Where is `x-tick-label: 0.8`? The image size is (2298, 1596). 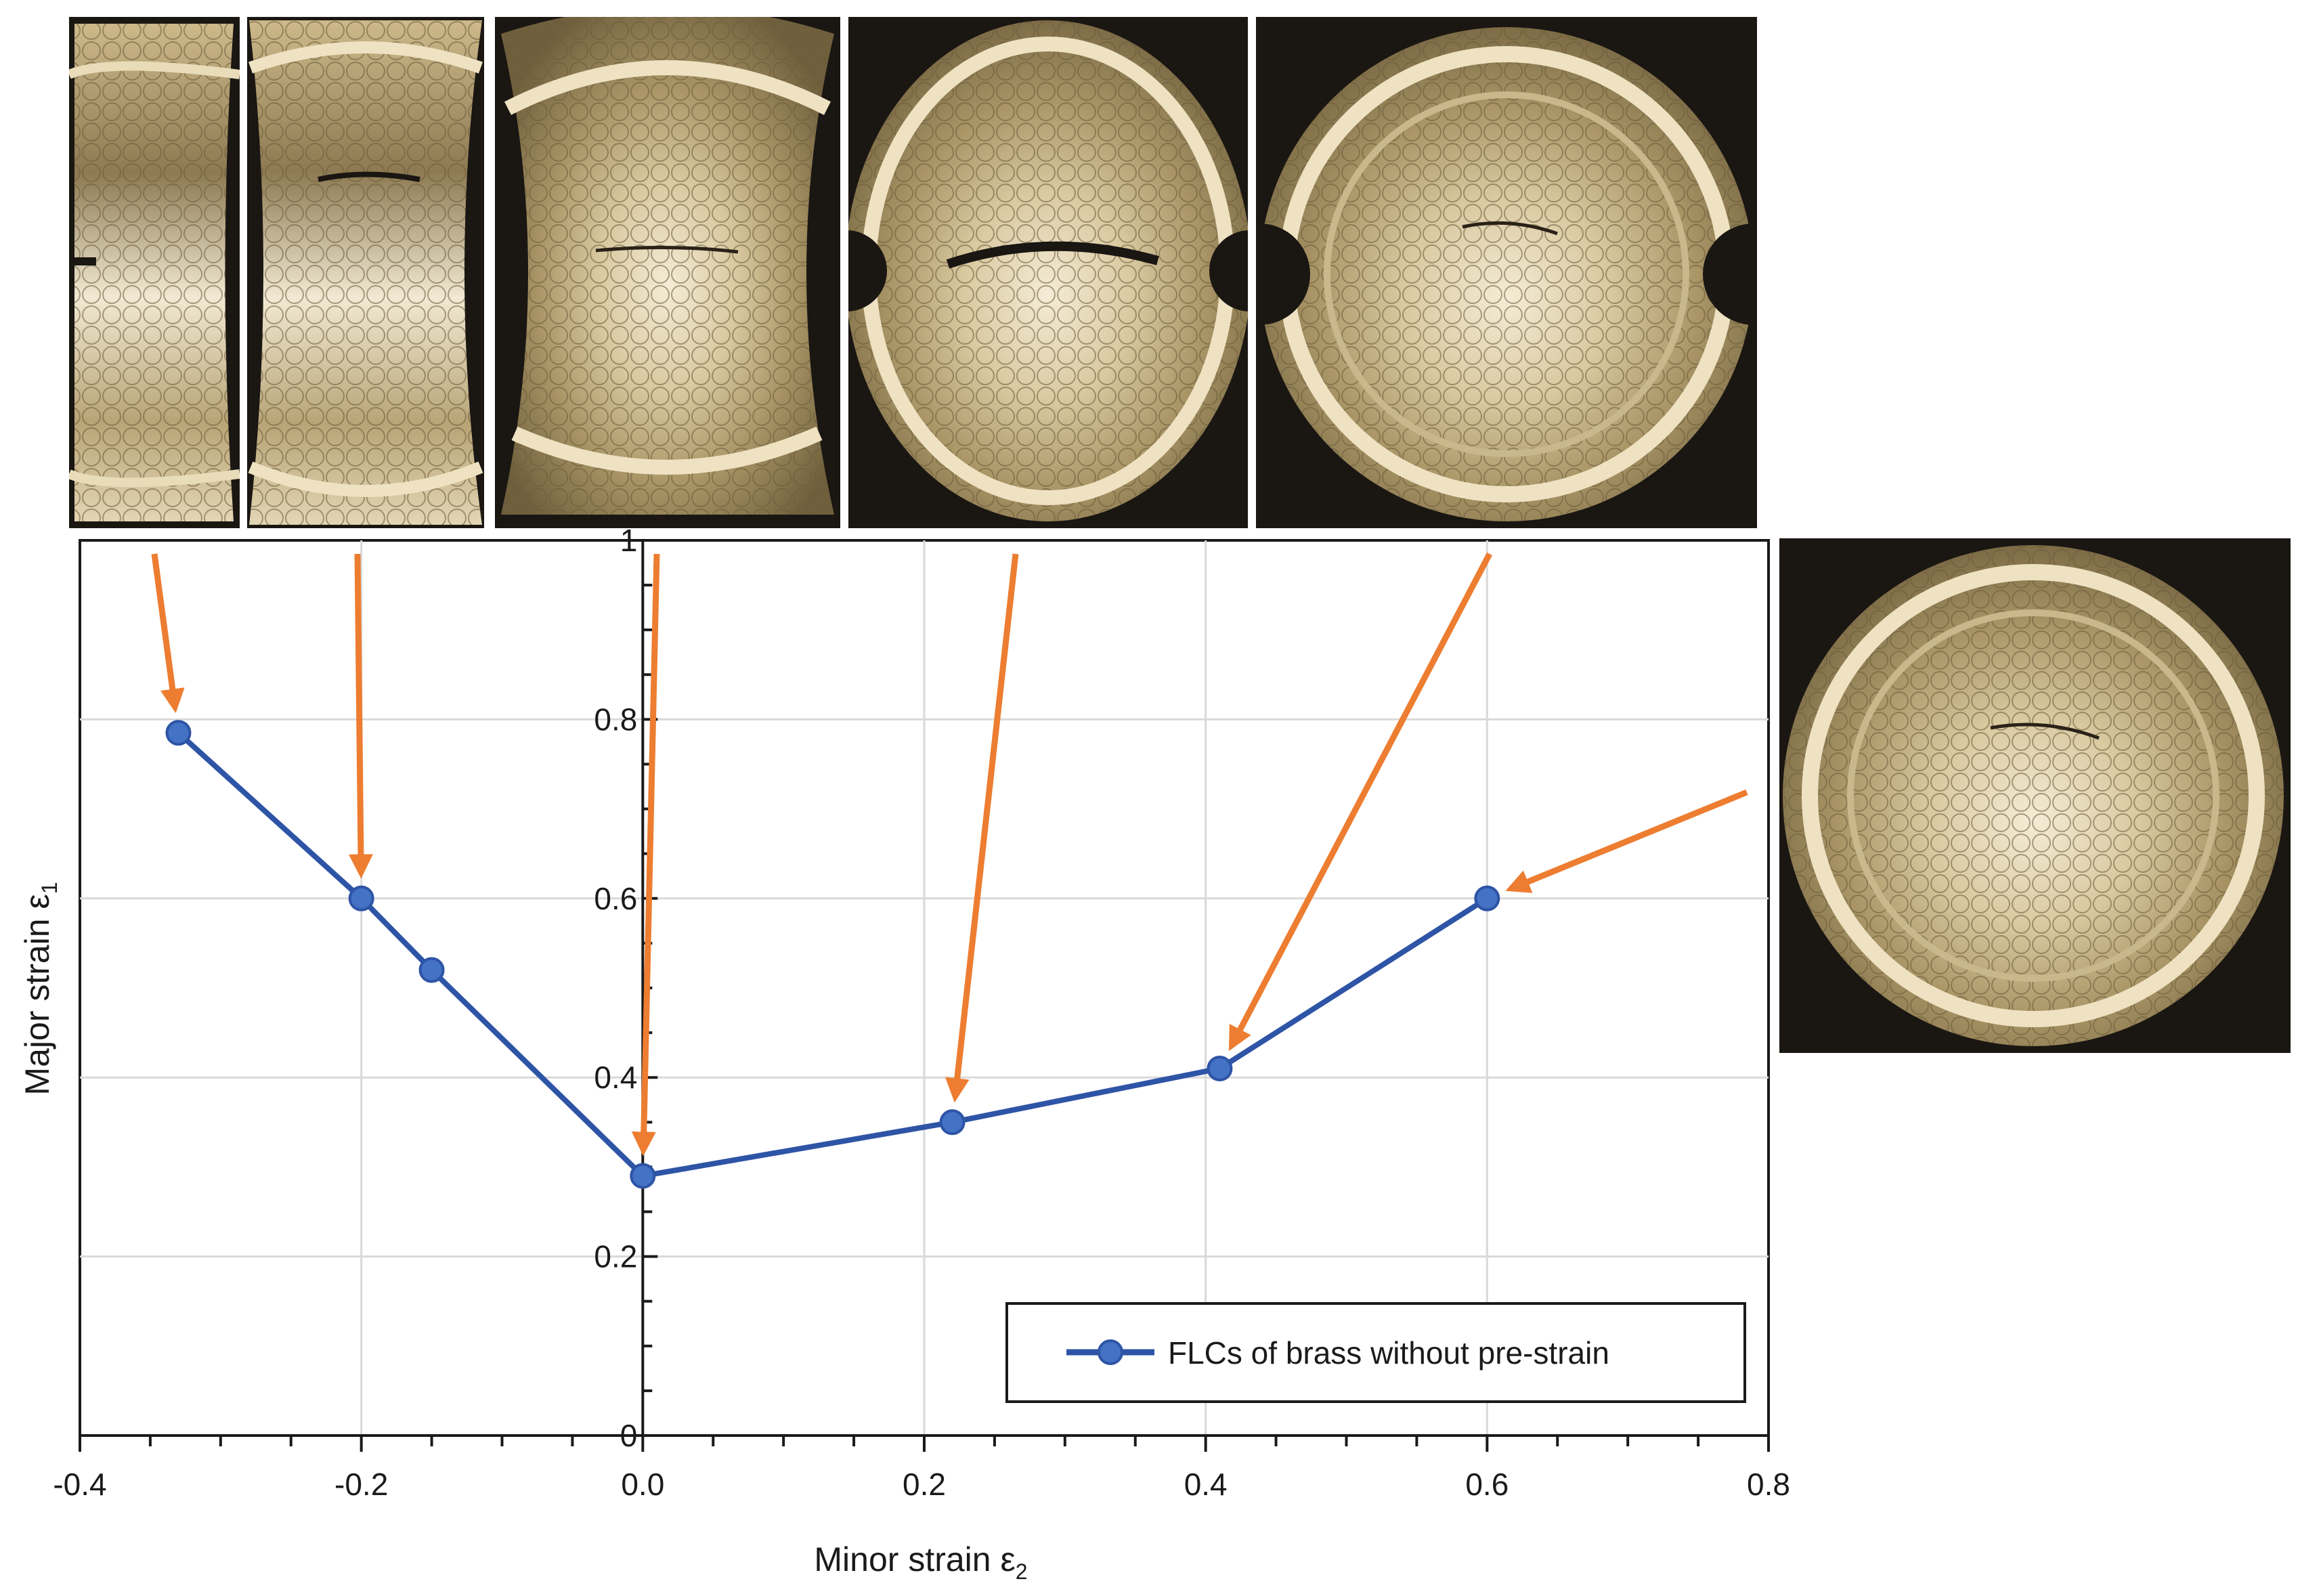 x-tick-label: 0.8 is located at coordinates (1768, 1485).